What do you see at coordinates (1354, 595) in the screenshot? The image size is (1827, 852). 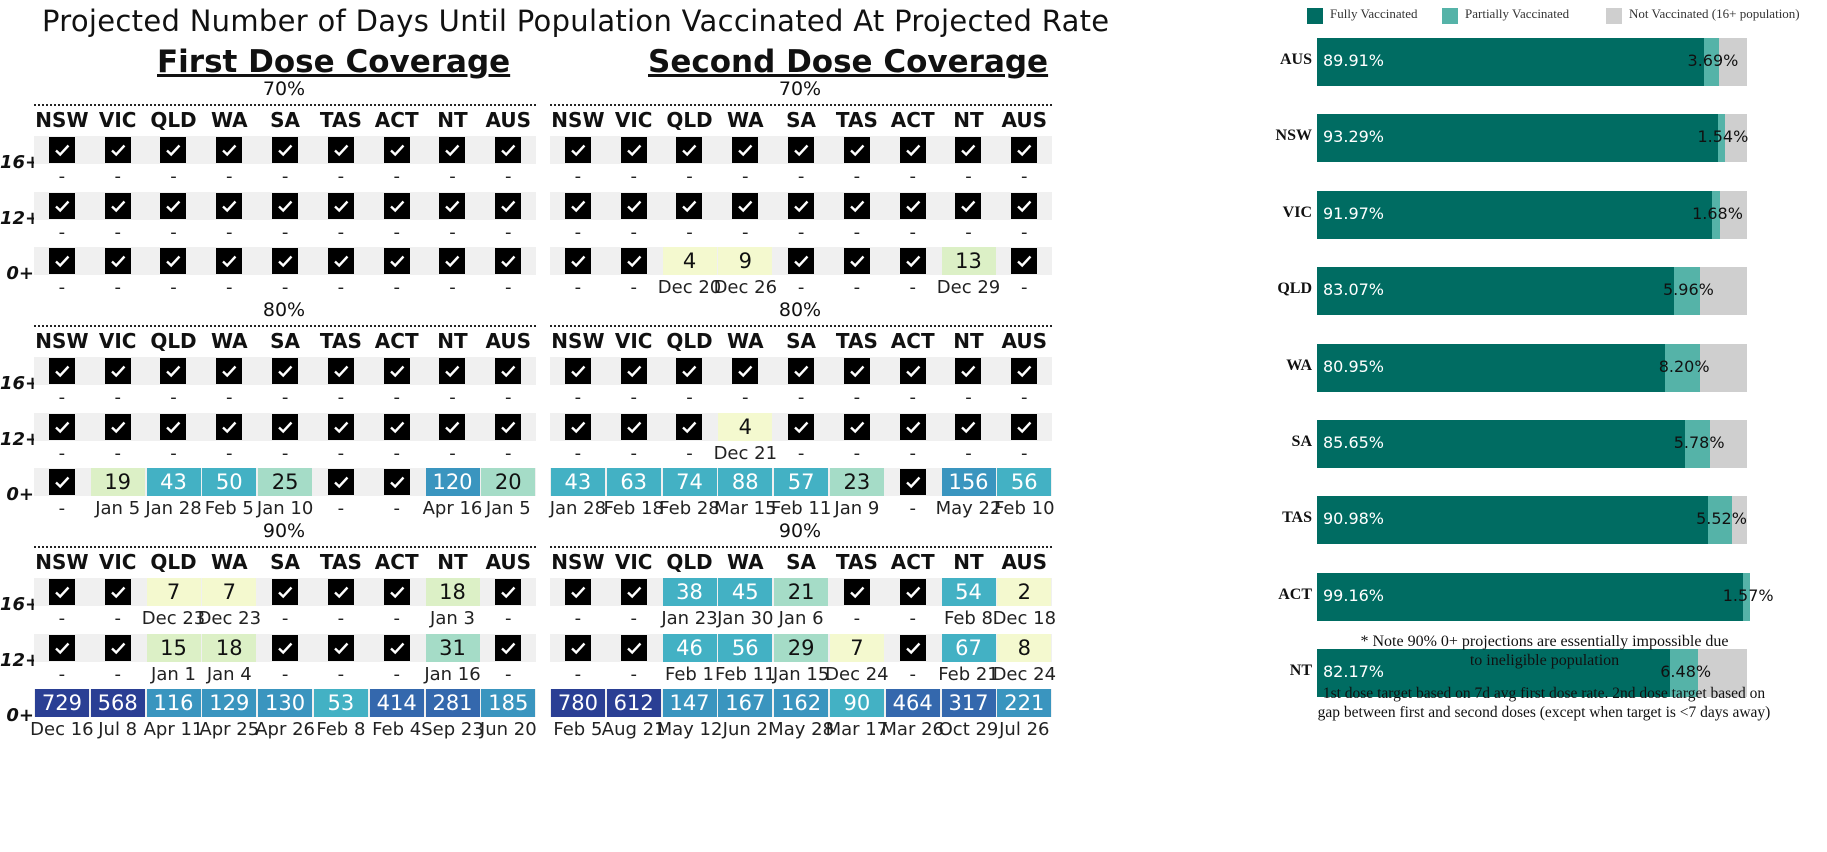 I see `fully-value-label: 99.16%` at bounding box center [1354, 595].